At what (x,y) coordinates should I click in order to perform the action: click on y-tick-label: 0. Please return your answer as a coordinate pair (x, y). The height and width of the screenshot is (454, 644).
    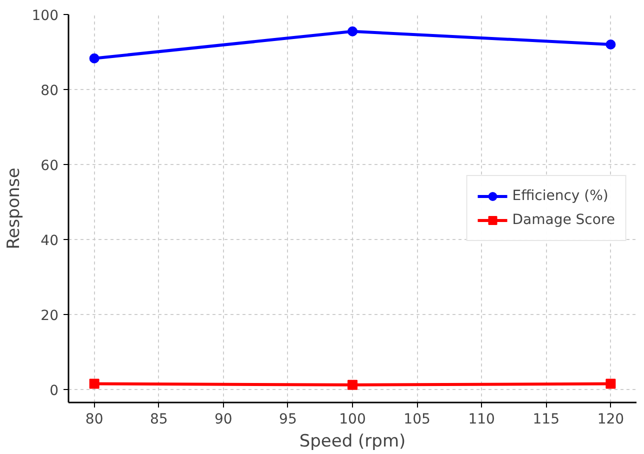
    Looking at the image, I should click on (54, 390).